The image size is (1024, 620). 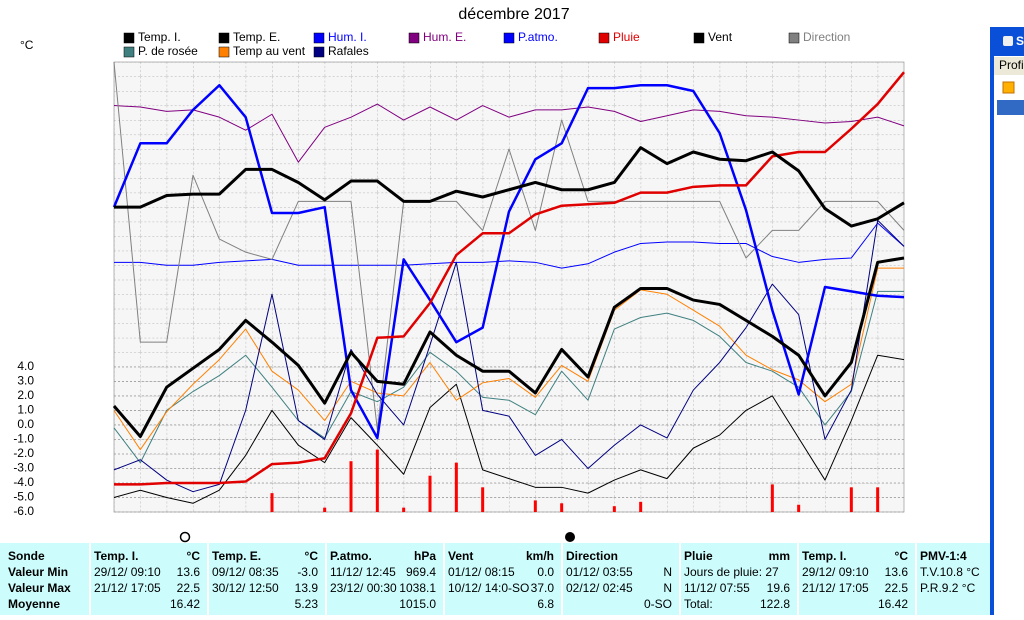 I want to click on cell-right: -3.0, so click(x=307, y=572).